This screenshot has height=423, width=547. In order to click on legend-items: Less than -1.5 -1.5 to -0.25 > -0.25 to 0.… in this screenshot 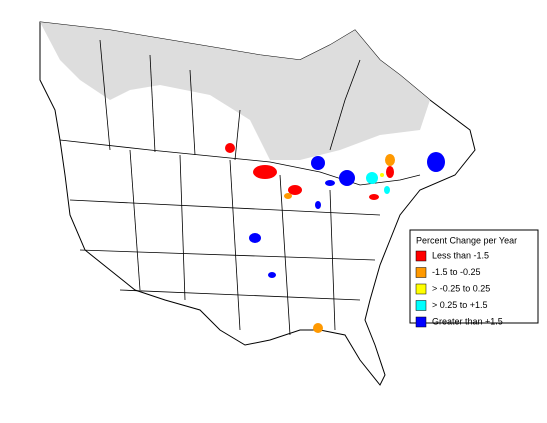, I will do `click(459, 289)`.